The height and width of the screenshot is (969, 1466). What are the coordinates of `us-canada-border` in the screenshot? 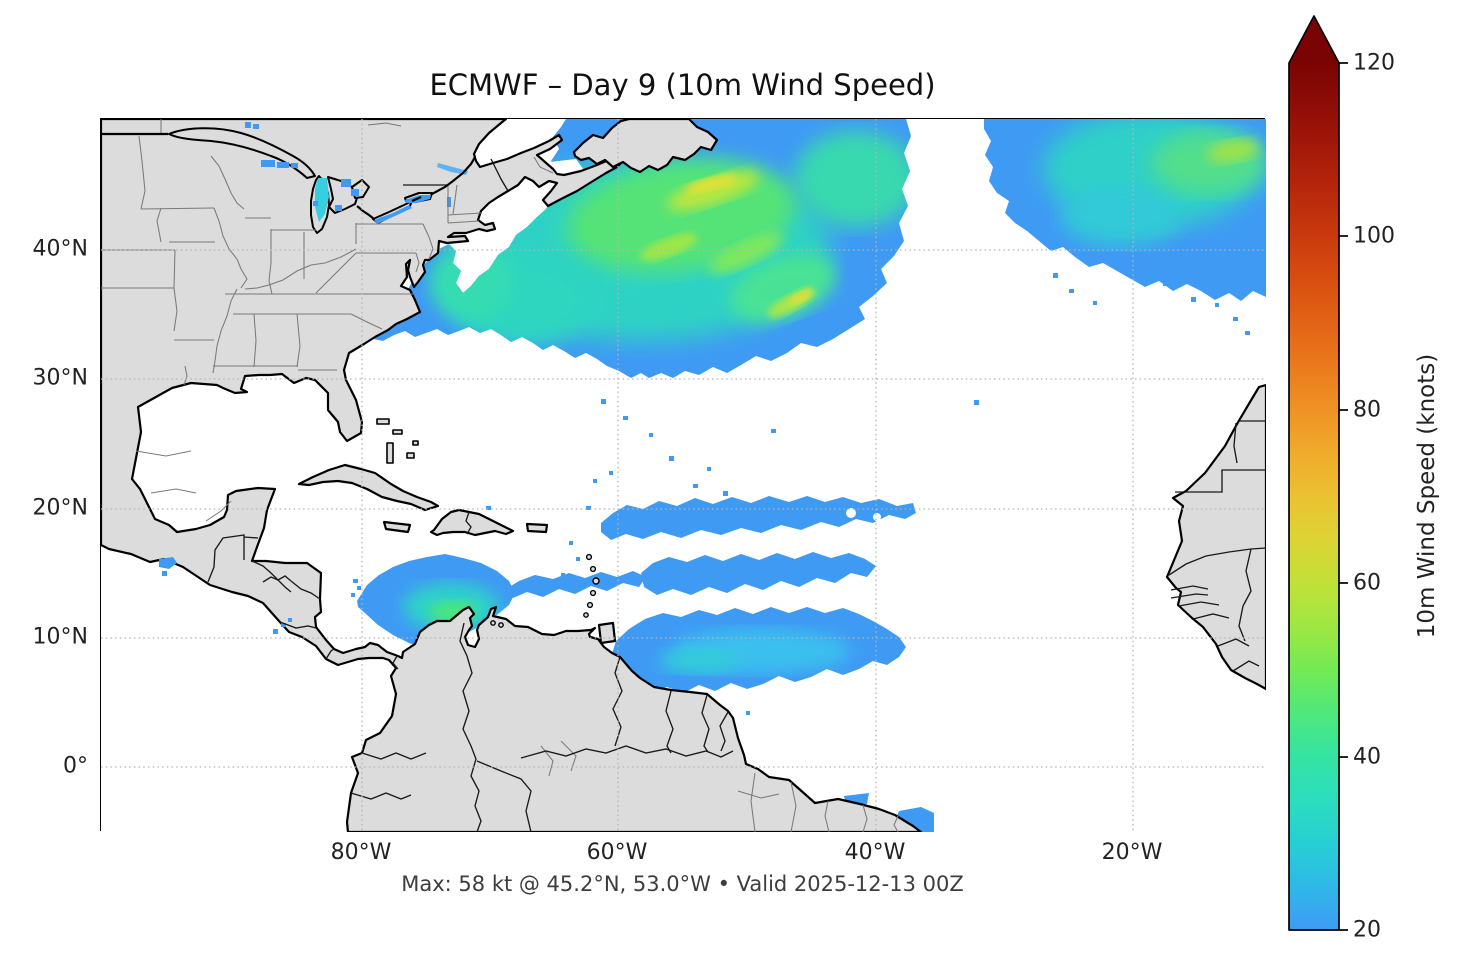 It's located at (288, 176).